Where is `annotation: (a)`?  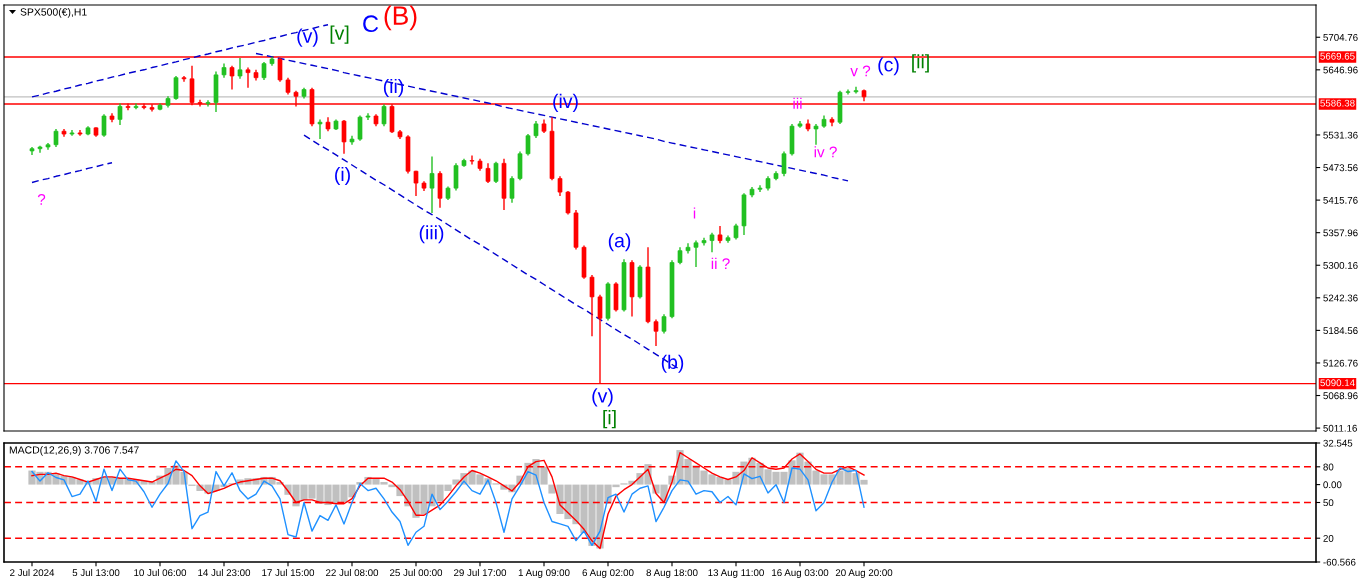 annotation: (a) is located at coordinates (619, 242).